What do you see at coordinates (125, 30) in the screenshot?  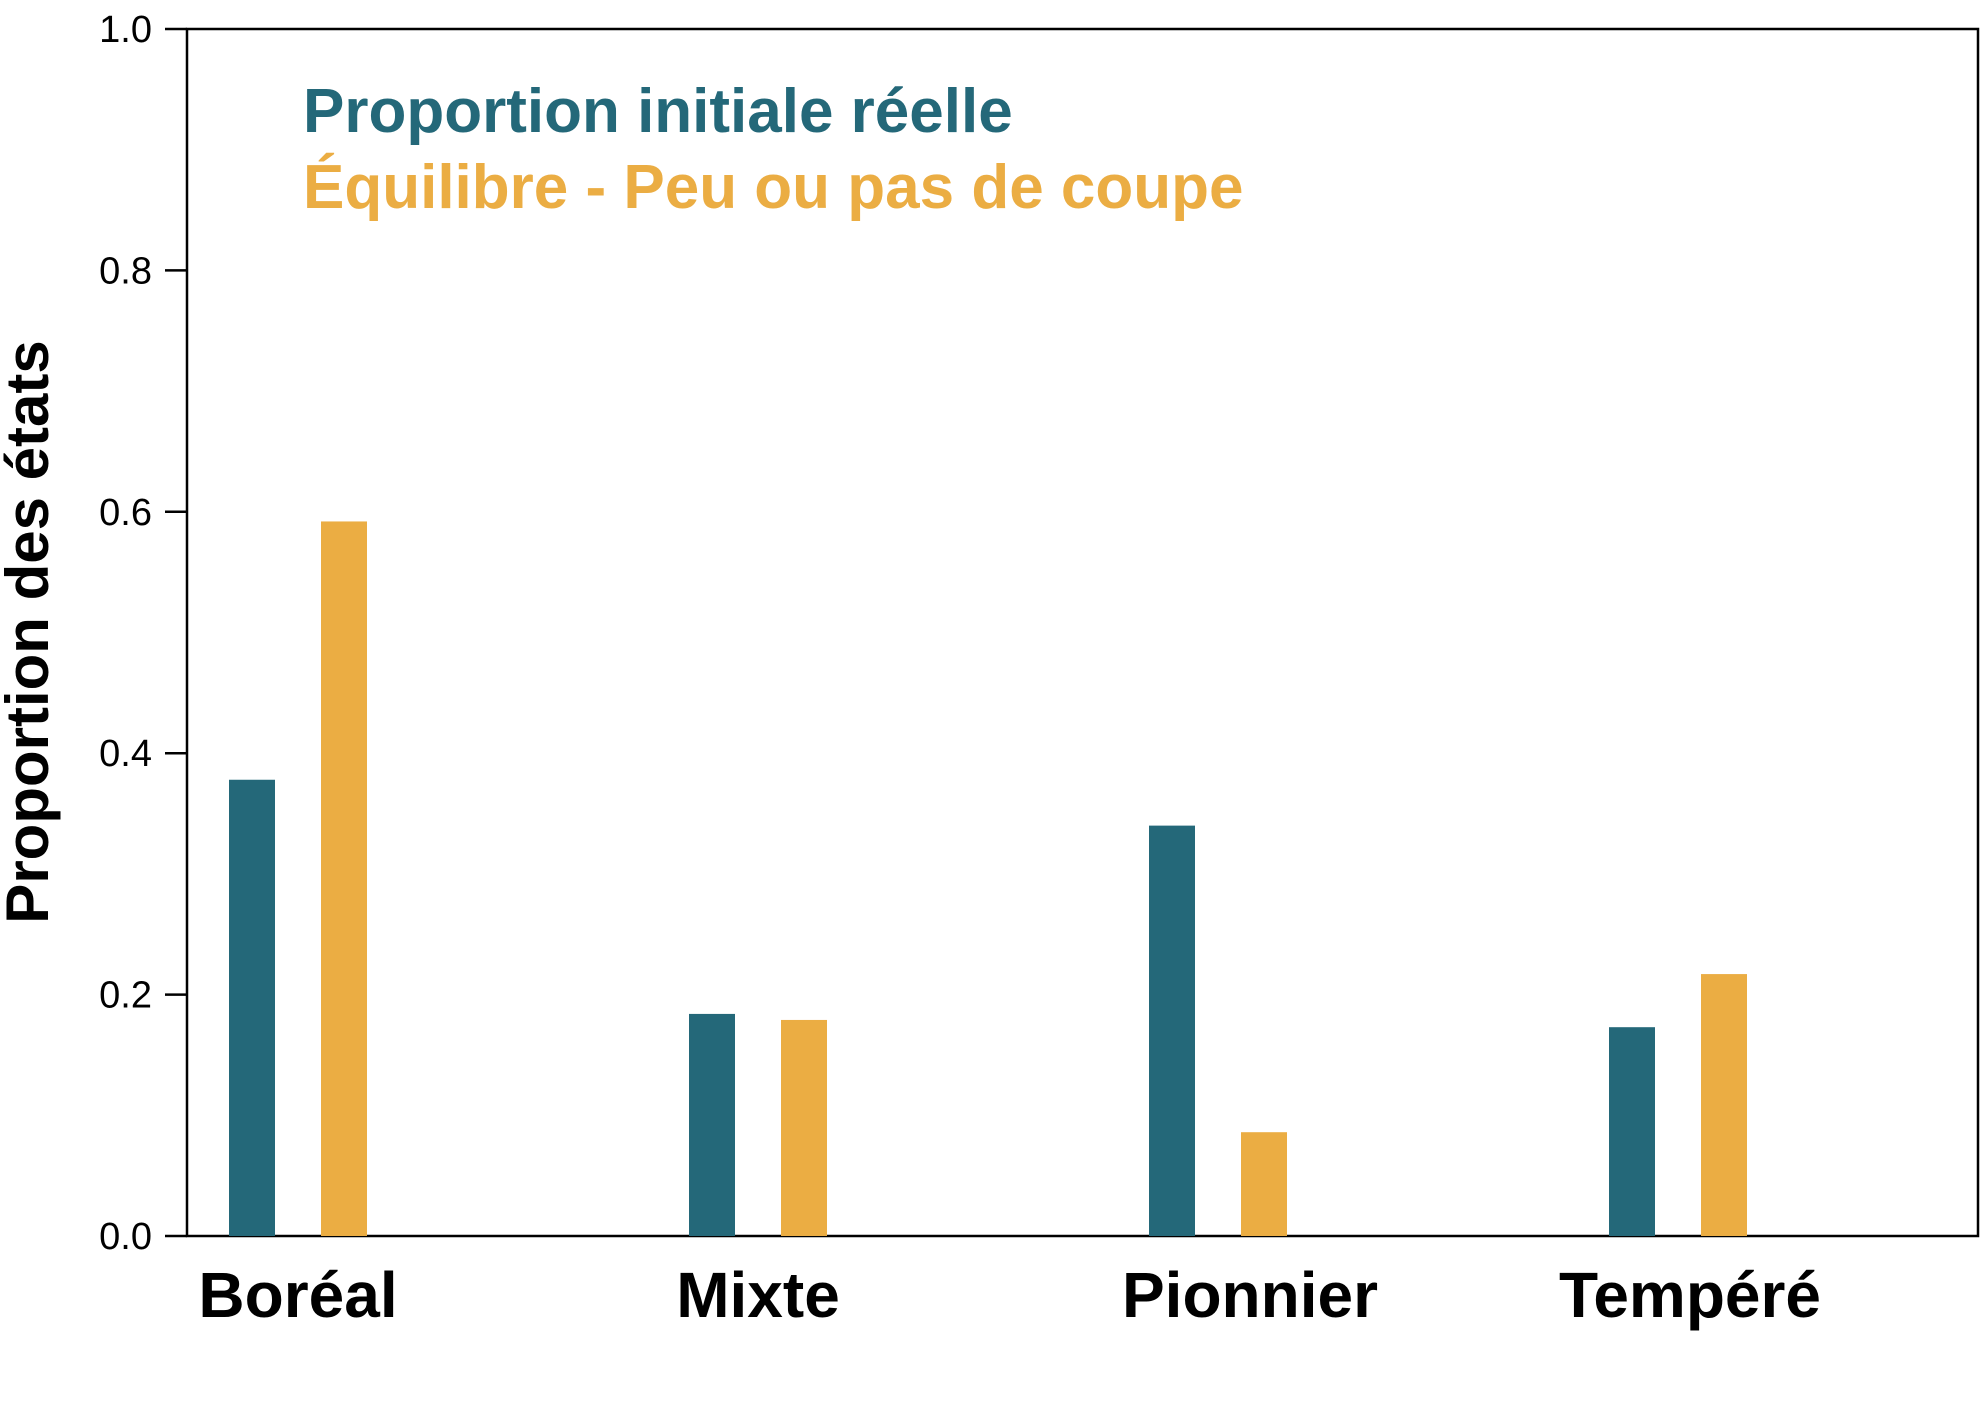 I see `y-tick-label: 1.0` at bounding box center [125, 30].